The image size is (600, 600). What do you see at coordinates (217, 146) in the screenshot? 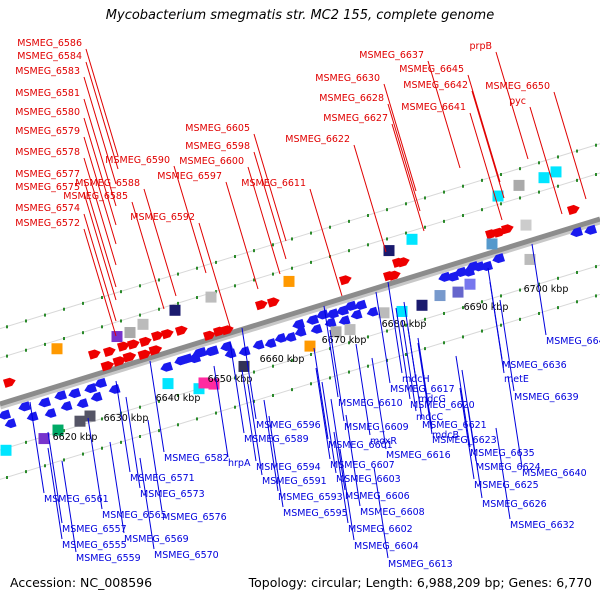
I see `top-gene-label: MSMEG_6598` at bounding box center [217, 146].